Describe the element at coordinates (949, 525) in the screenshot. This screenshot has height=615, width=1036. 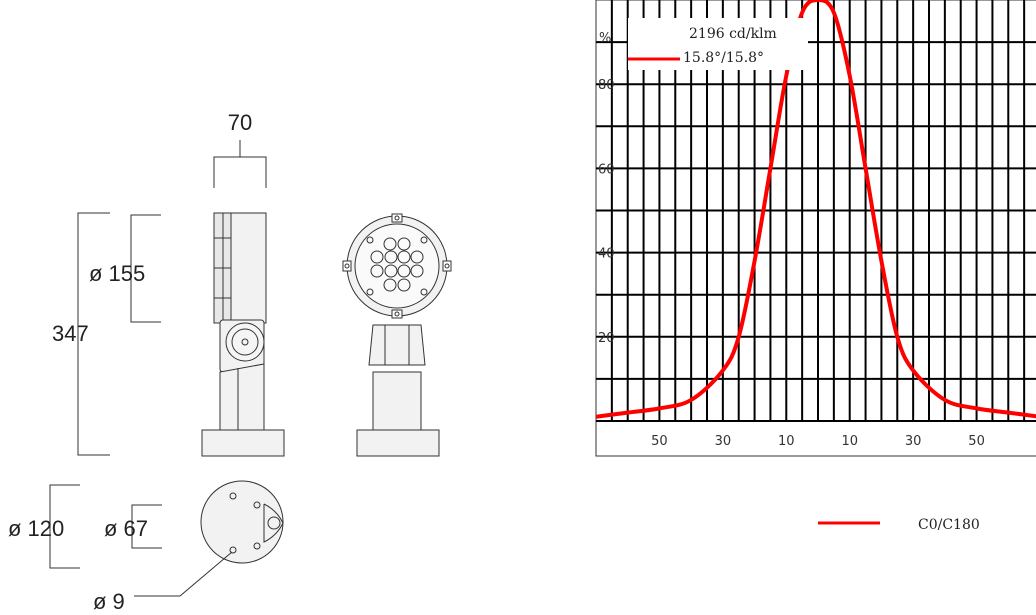
I see `legend-label: C0/C180` at that location.